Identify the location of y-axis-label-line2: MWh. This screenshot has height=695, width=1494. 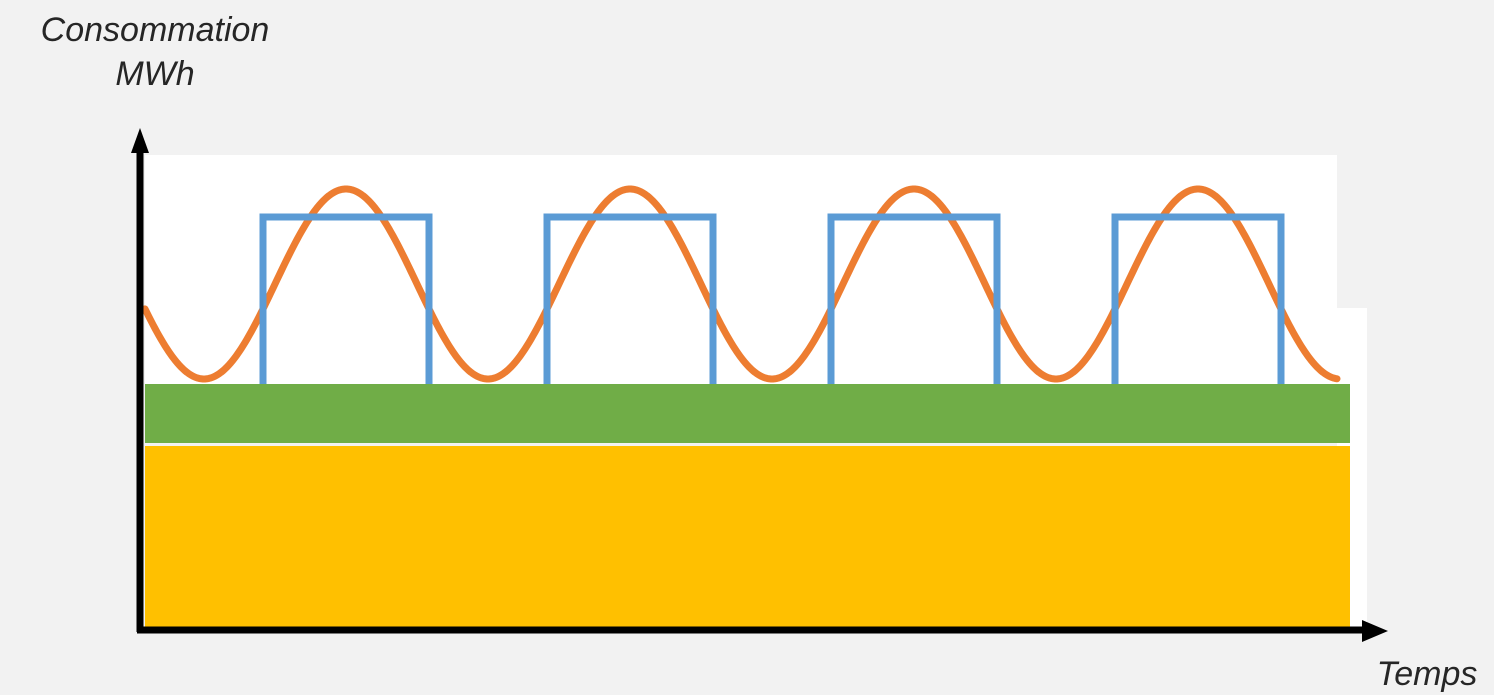
(155, 74).